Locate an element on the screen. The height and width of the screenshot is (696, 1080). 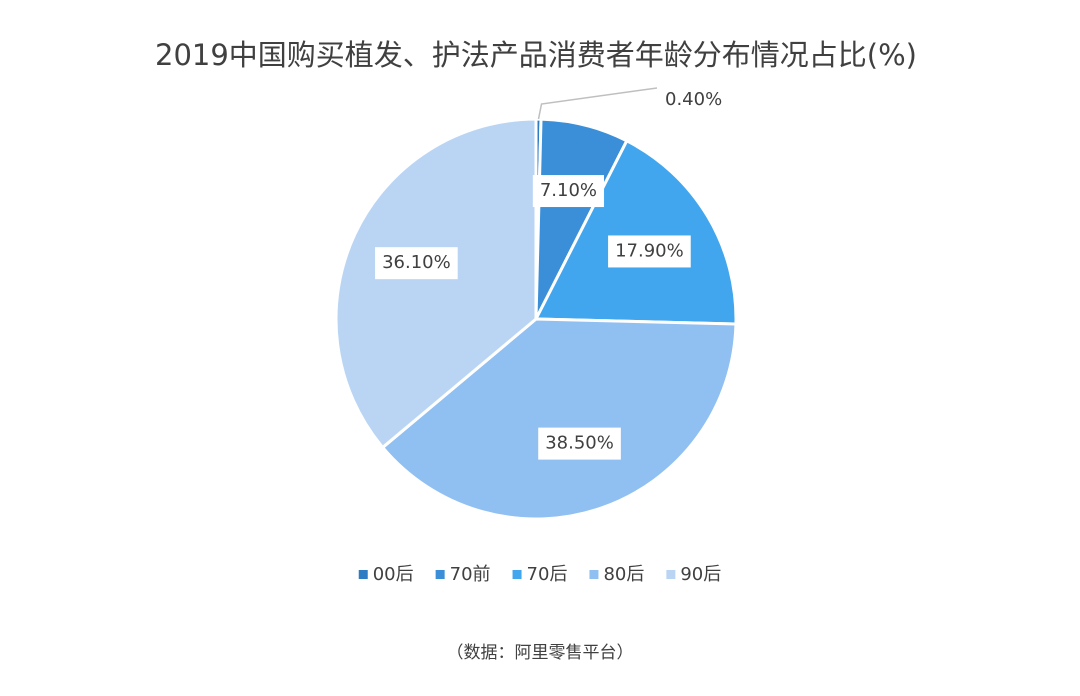
leader-line is located at coordinates (597, 103).